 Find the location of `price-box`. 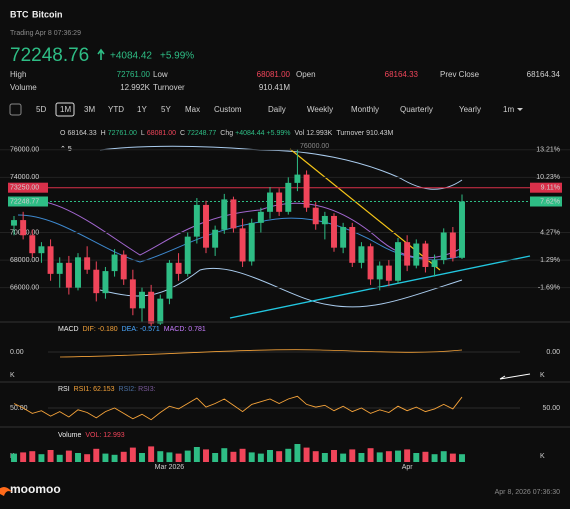

price-box is located at coordinates (28, 187).